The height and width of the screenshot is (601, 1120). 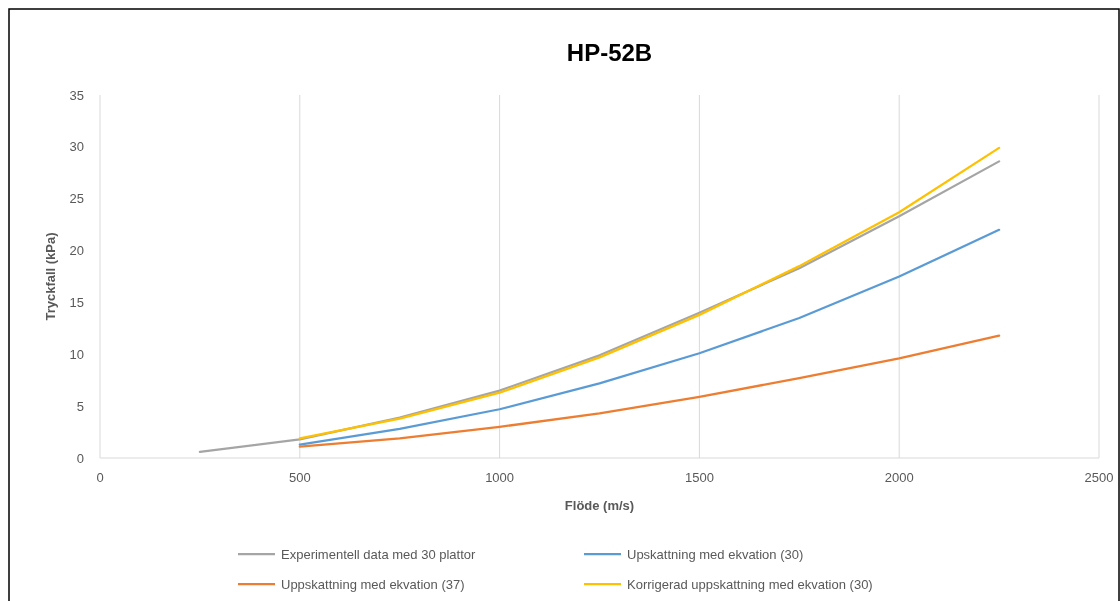 What do you see at coordinates (76, 302) in the screenshot?
I see `y-tick-label: 15` at bounding box center [76, 302].